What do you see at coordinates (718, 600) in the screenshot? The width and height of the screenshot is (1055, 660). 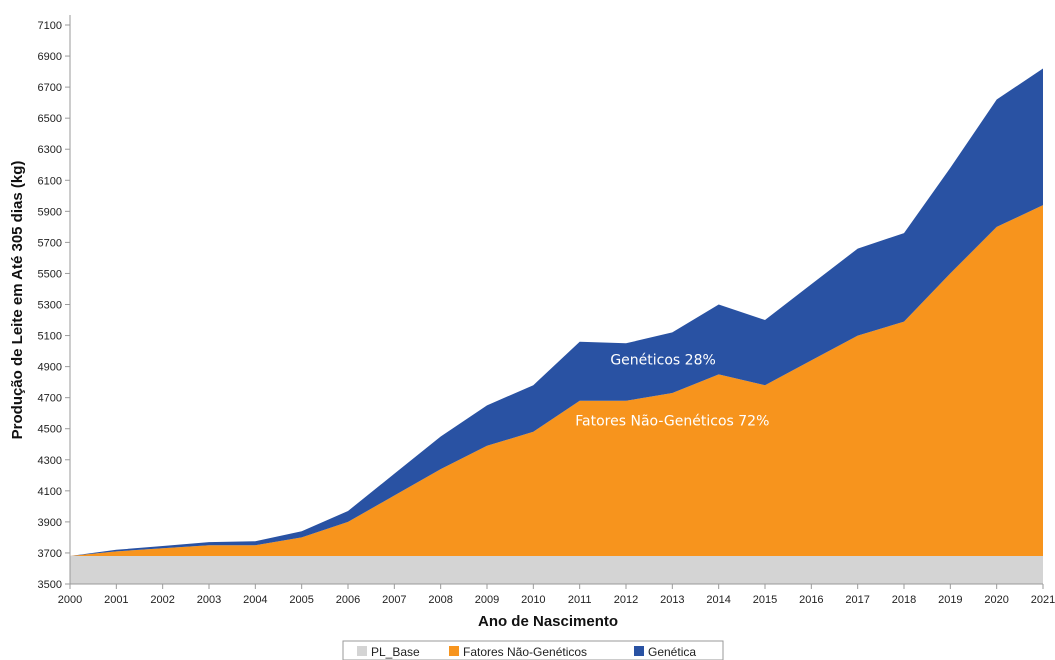 I see `x-tick-label: 2014` at bounding box center [718, 600].